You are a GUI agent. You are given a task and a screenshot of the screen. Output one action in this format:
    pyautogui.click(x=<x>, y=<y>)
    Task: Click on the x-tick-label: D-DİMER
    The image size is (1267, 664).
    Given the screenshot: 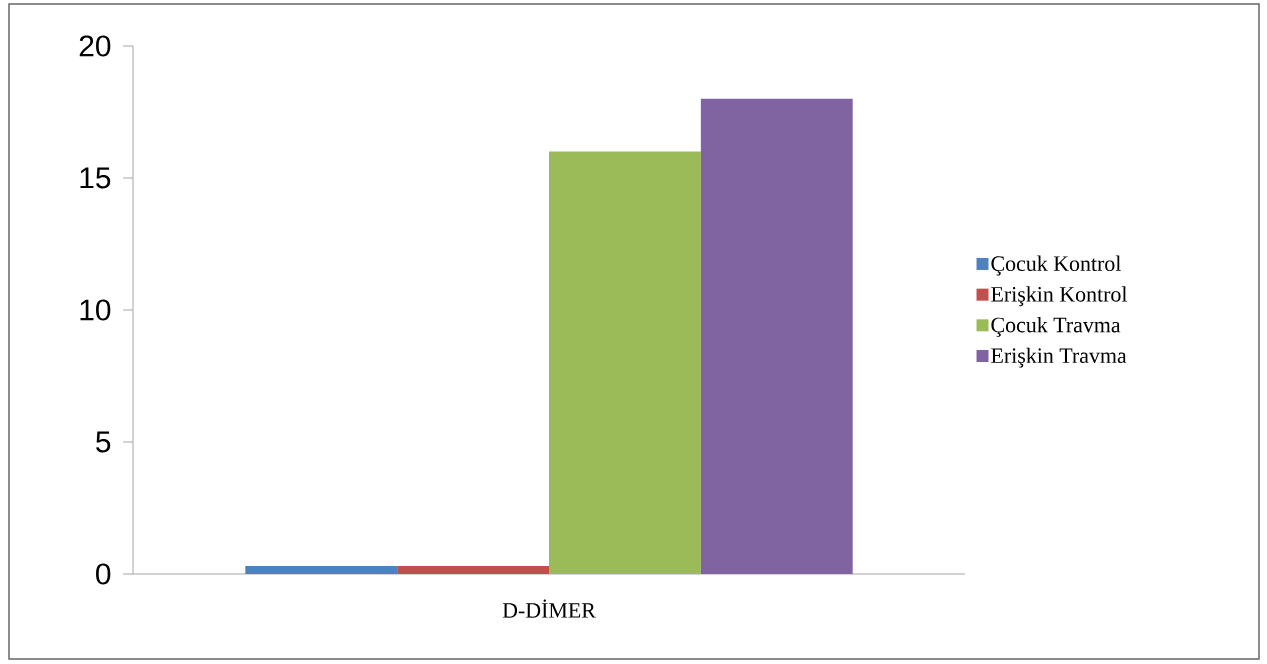 What is the action you would take?
    pyautogui.click(x=549, y=608)
    